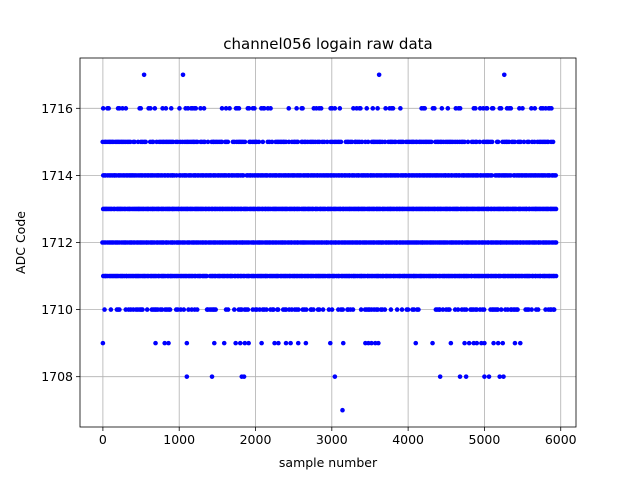 This screenshot has width=640, height=484. What do you see at coordinates (103, 439) in the screenshot?
I see `x-tick-label: 0` at bounding box center [103, 439].